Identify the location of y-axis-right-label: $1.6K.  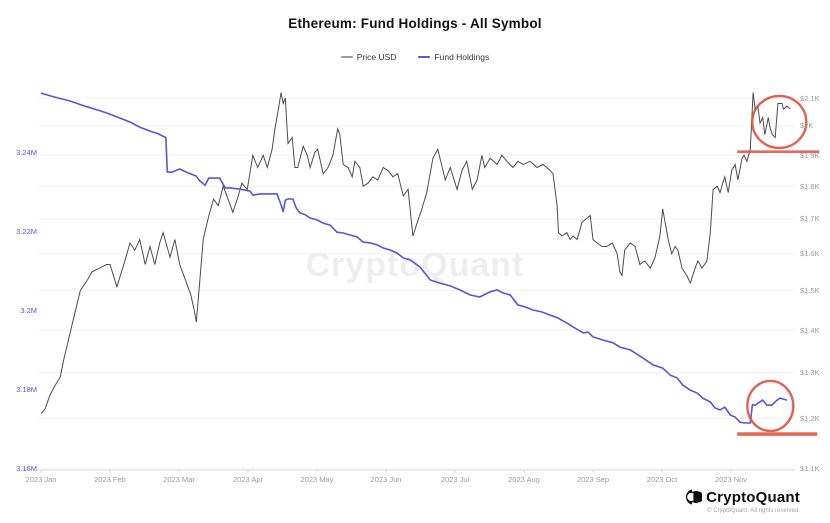
(810, 254).